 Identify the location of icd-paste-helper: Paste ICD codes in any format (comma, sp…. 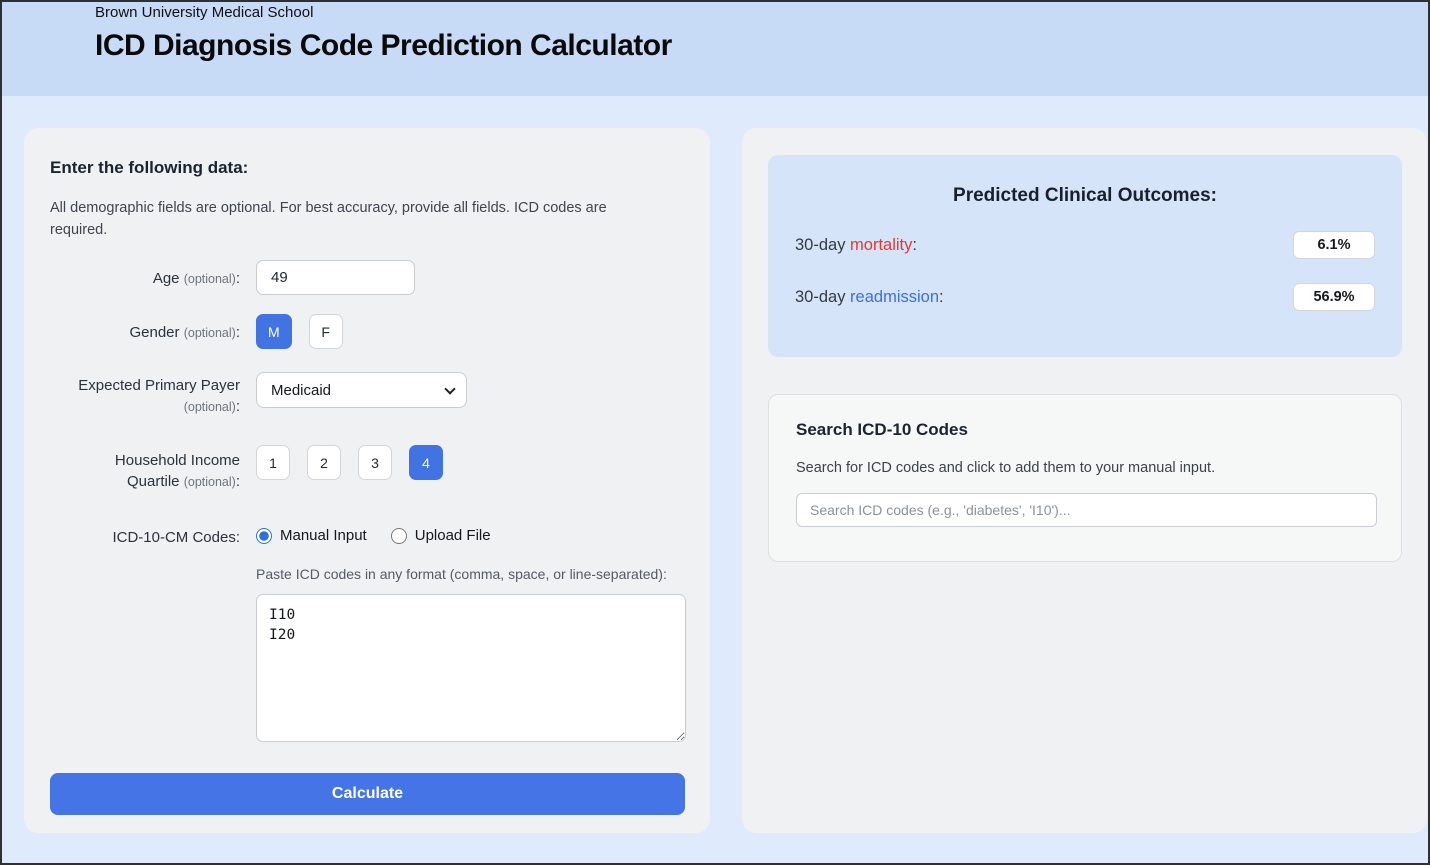
(461, 574).